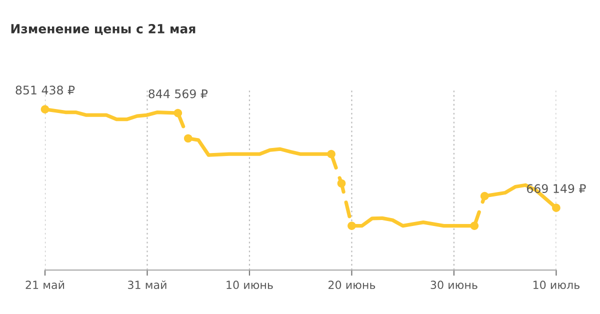  Describe the element at coordinates (45, 285) in the screenshot. I see `x-tick-label: 21 май` at that location.